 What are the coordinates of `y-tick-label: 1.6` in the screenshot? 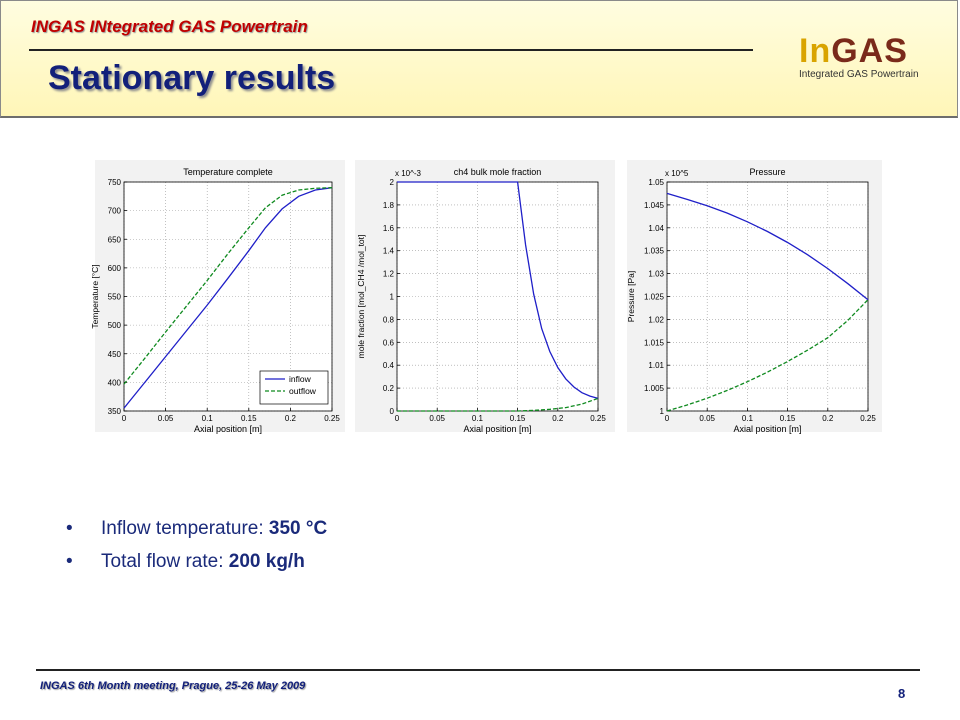 It's located at (389, 228).